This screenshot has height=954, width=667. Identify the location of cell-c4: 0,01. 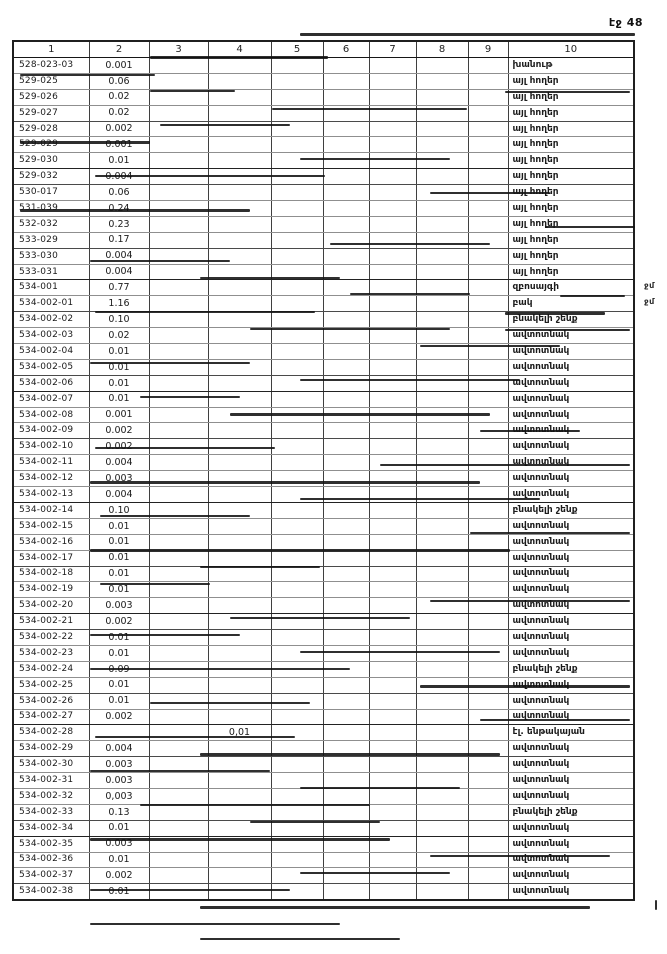
(239, 733).